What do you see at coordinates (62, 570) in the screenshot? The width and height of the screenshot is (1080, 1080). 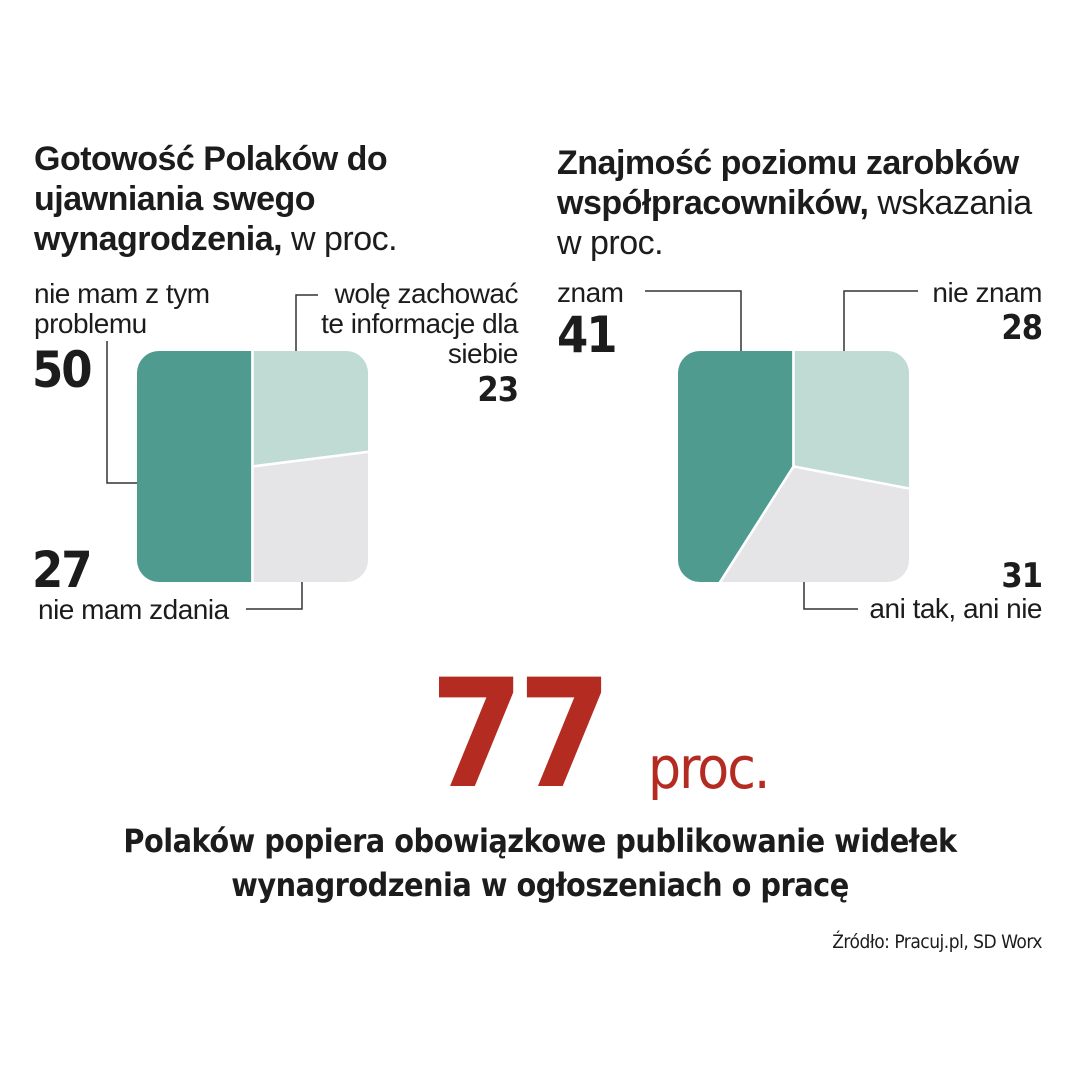 I see `chart-1-value-nie-mam-zdania: 27` at bounding box center [62, 570].